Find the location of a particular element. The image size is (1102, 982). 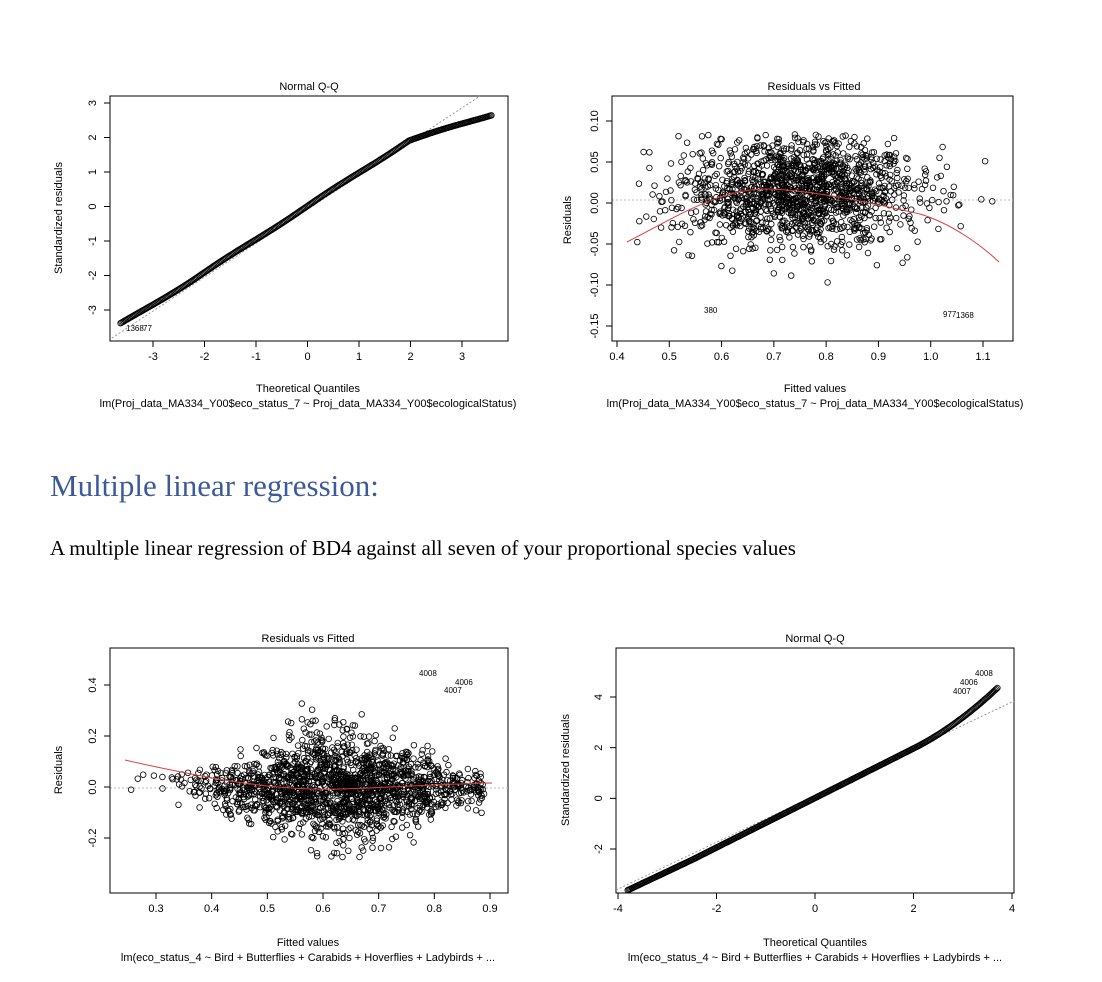

point-label: 4006 is located at coordinates (464, 682).